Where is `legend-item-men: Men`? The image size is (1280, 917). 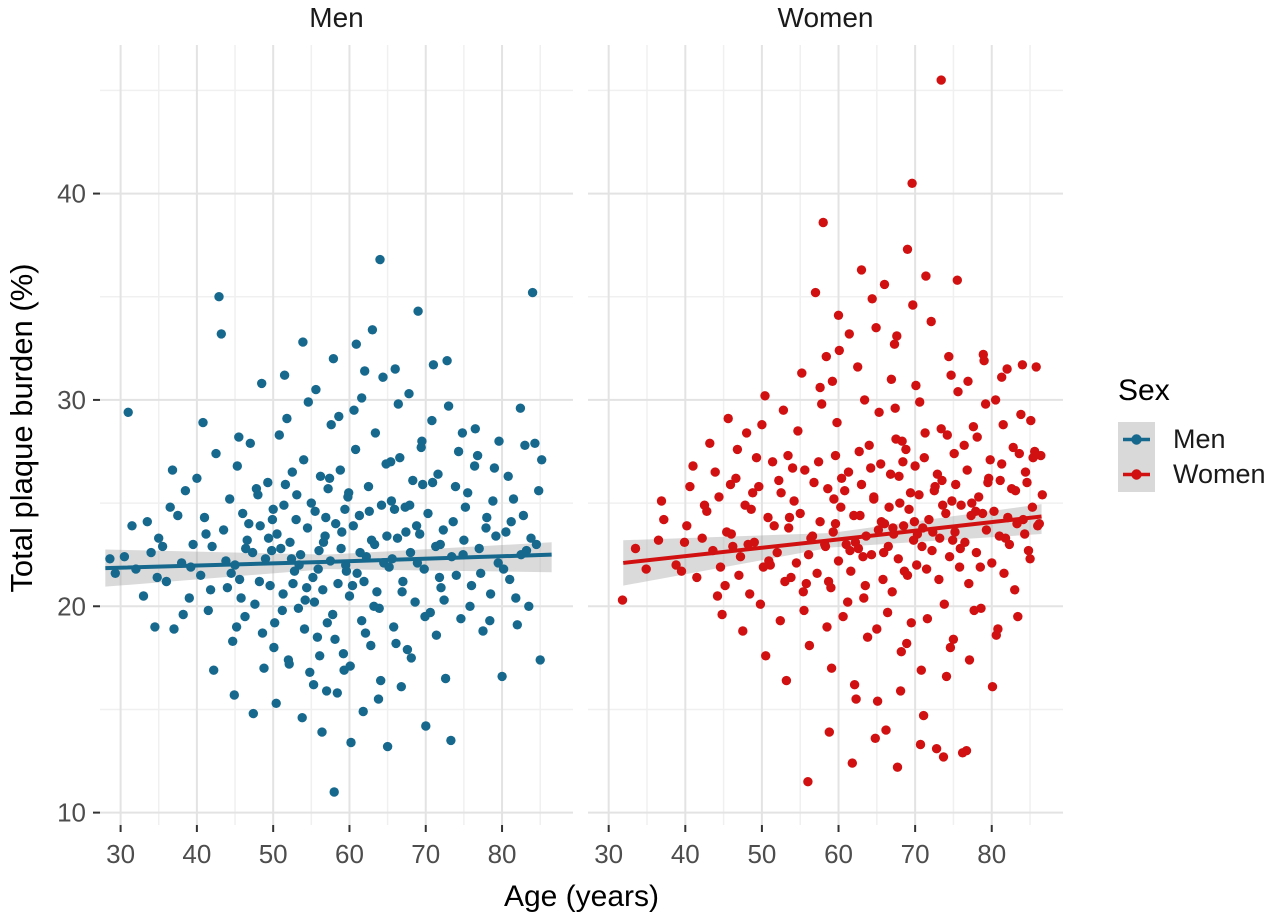
legend-item-men: Men is located at coordinates (1192, 439).